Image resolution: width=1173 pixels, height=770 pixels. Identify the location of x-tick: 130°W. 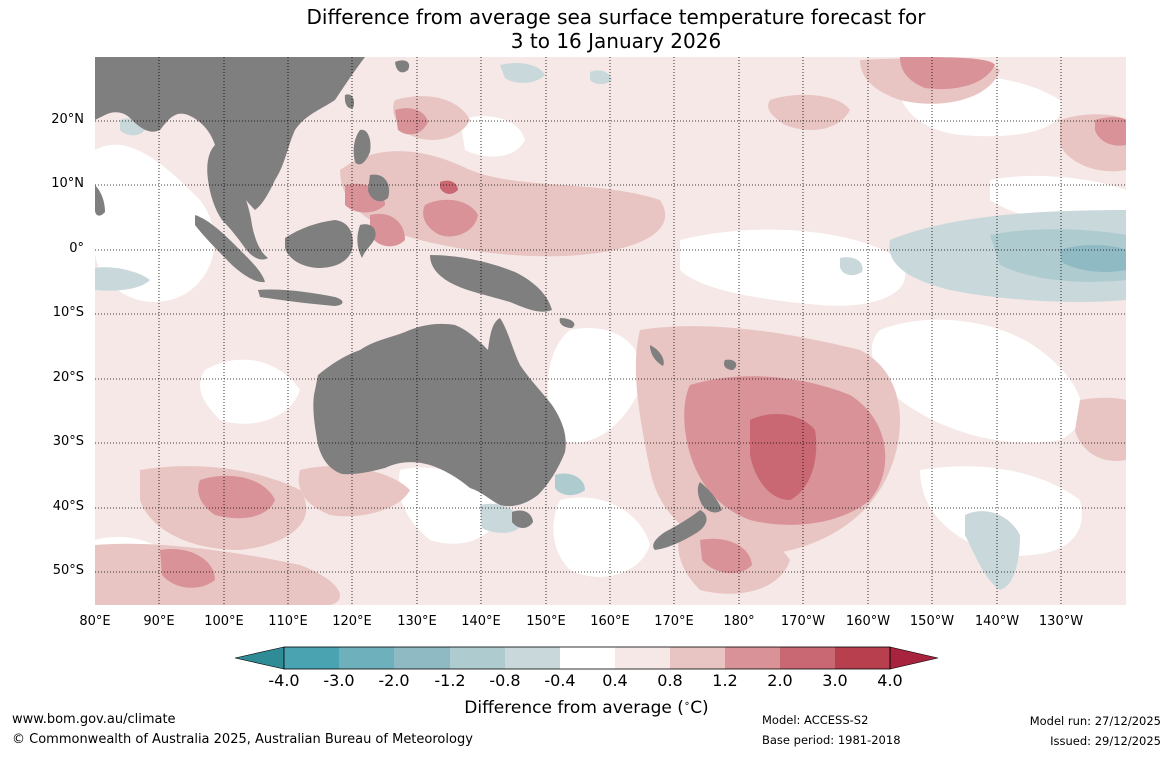
(1061, 621).